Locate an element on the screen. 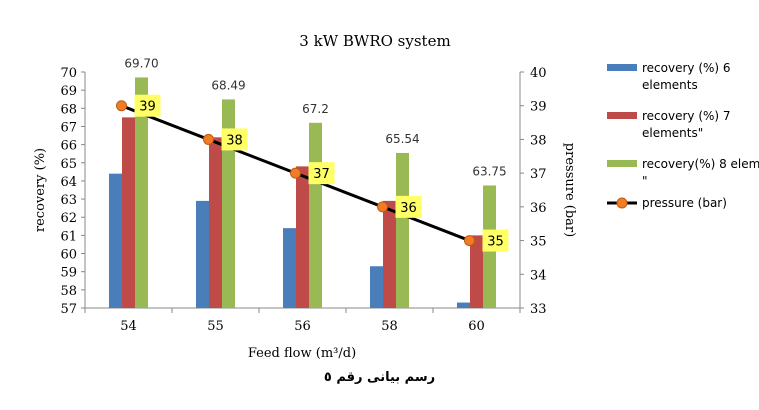  y2-tick-label: 33 is located at coordinates (538, 309).